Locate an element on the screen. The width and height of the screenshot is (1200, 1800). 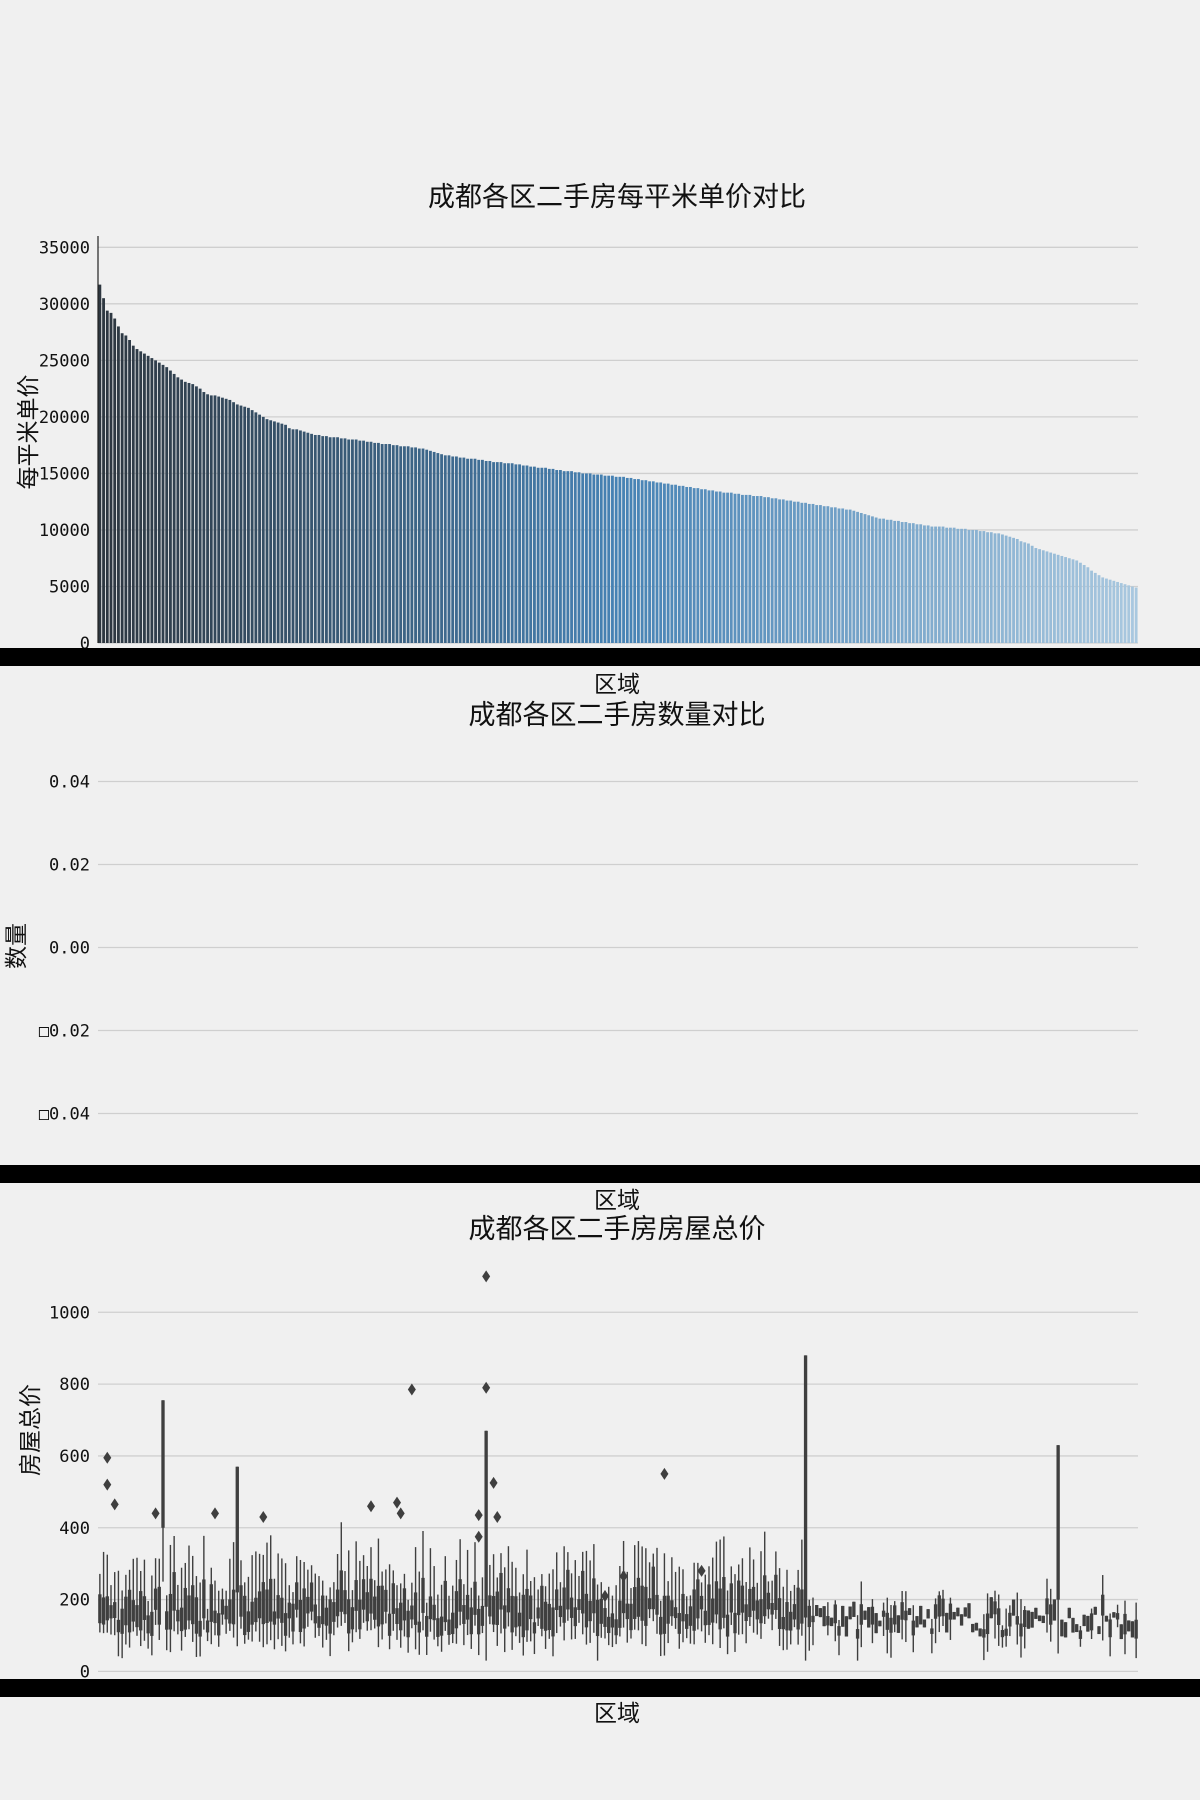
chart1-y-tick: 30000 is located at coordinates (64, 305).